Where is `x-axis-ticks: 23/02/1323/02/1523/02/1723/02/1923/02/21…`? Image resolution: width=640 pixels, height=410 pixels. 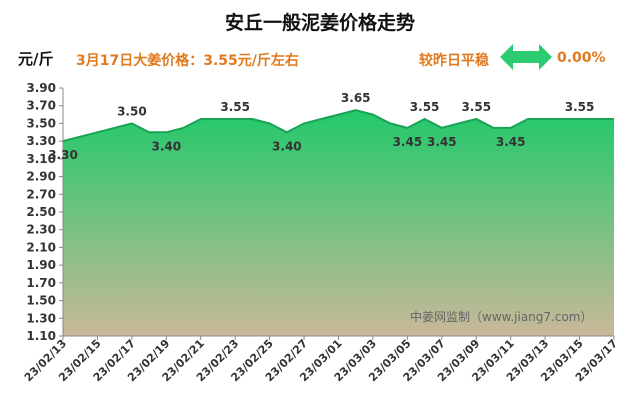
x-axis-ticks: 23/02/1323/02/1523/02/1723/02/1923/02/21… is located at coordinates (321, 360).